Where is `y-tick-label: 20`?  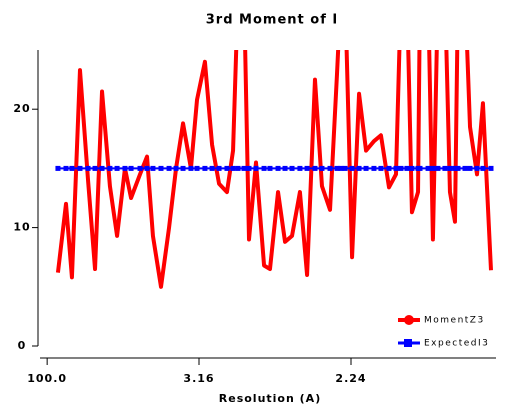 y-tick-label: 20 is located at coordinates (21, 108).